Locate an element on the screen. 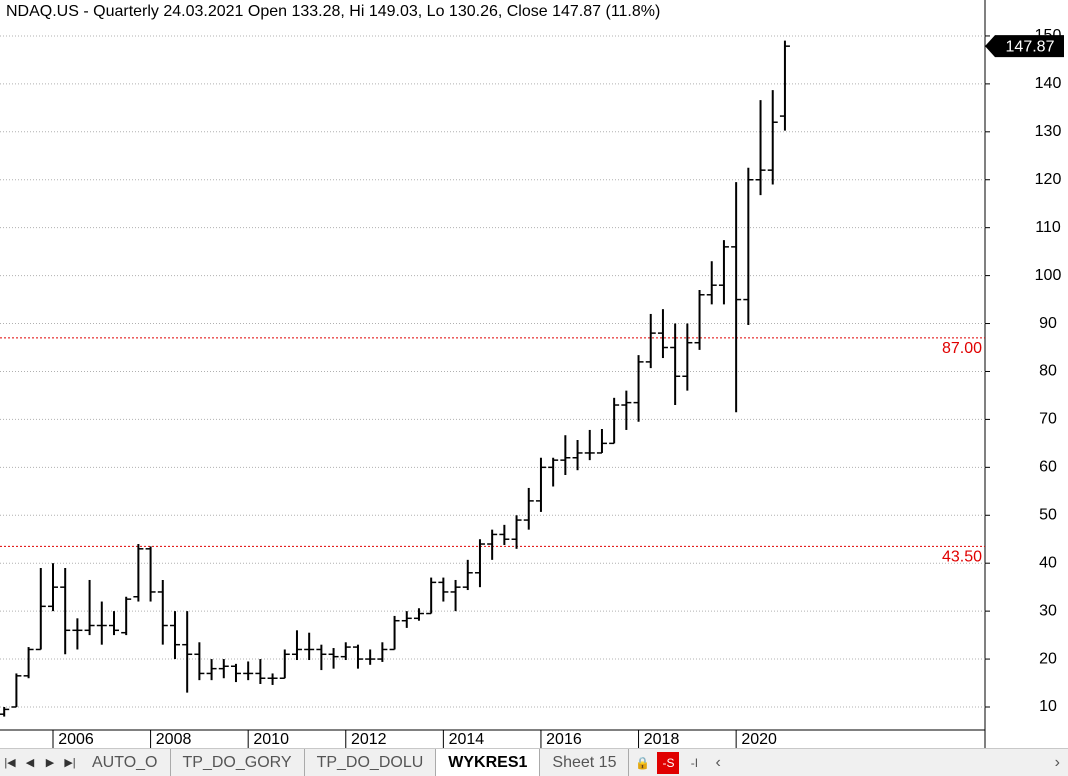 The image size is (1068, 776). y-tick-label: 60 is located at coordinates (1048, 467).